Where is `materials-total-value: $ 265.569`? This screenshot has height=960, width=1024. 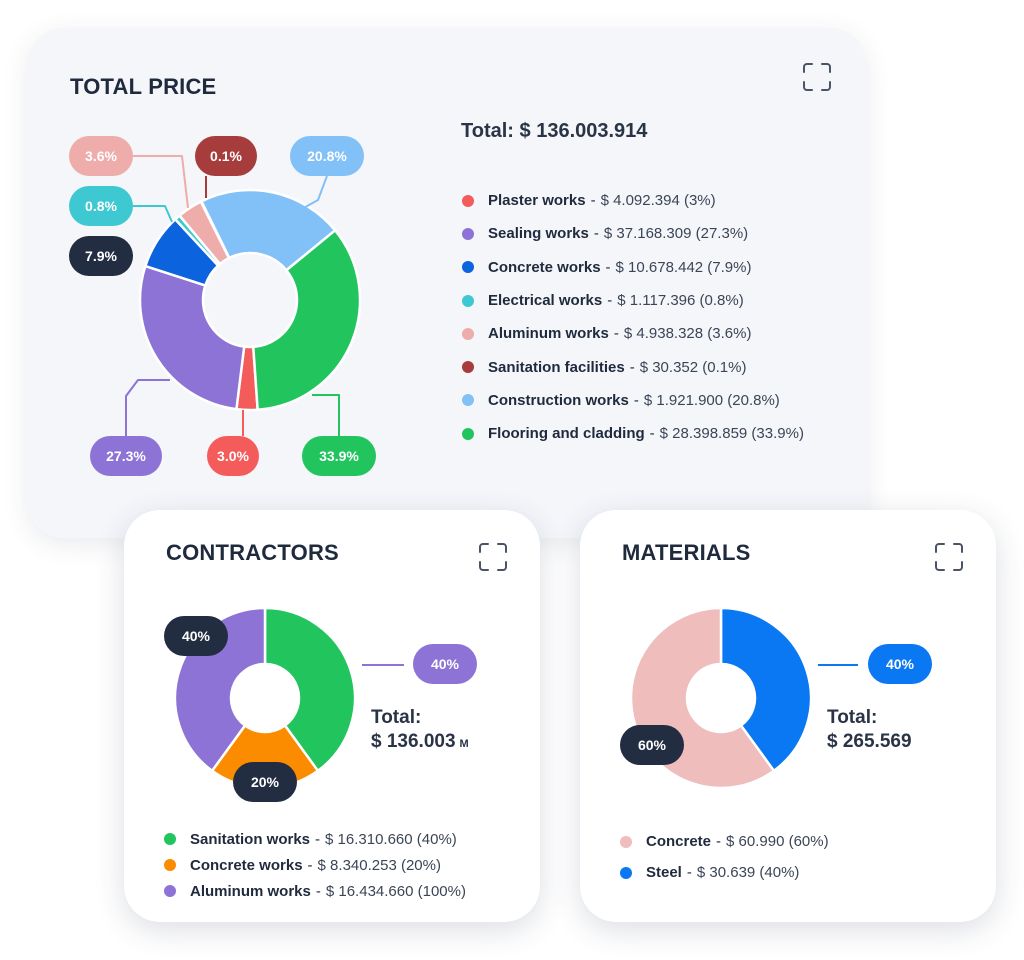 materials-total-value: $ 265.569 is located at coordinates (869, 741).